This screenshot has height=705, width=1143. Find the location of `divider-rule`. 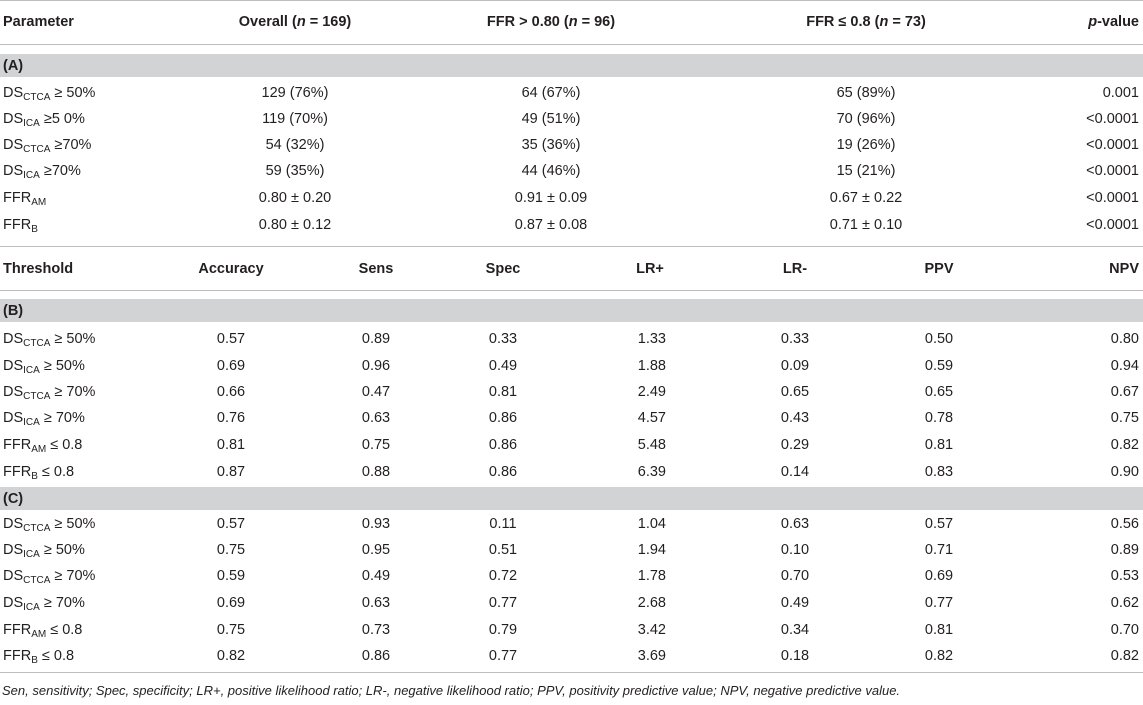

divider-rule is located at coordinates (571, 246).